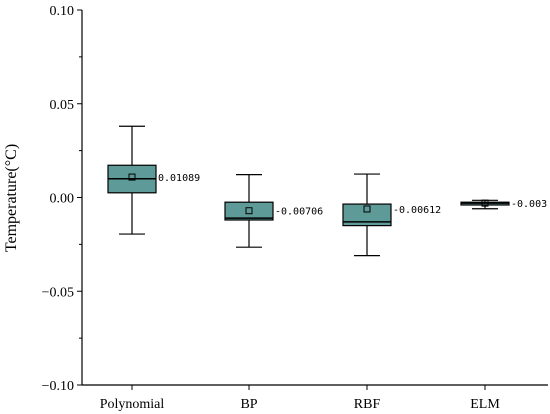 The height and width of the screenshot is (414, 550). What do you see at coordinates (132, 404) in the screenshot?
I see `x-tick-label: Polynomial` at bounding box center [132, 404].